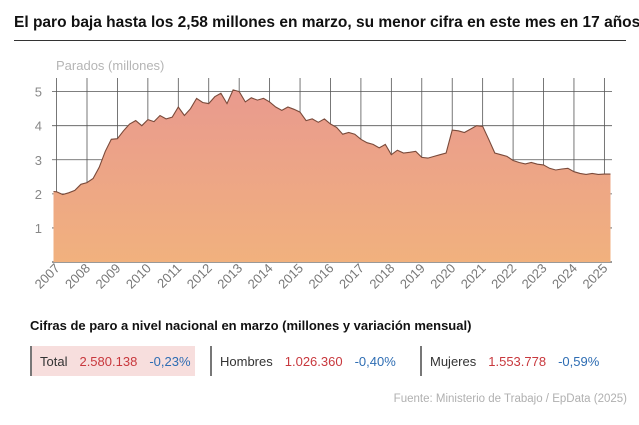 The image size is (639, 425). I want to click on x-tick-label: 2020, so click(442, 276).